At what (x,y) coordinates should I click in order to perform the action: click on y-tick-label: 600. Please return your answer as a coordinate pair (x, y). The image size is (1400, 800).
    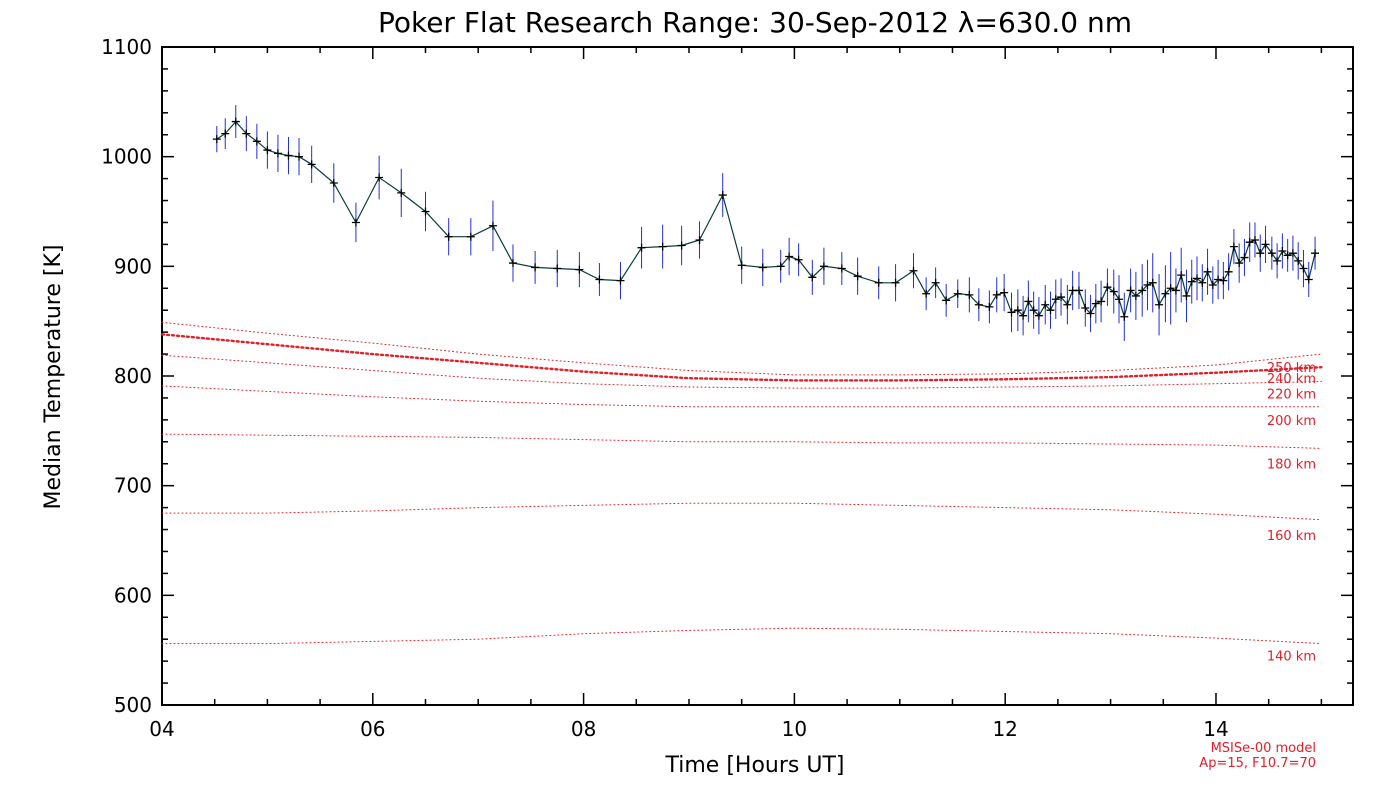
    Looking at the image, I should click on (133, 595).